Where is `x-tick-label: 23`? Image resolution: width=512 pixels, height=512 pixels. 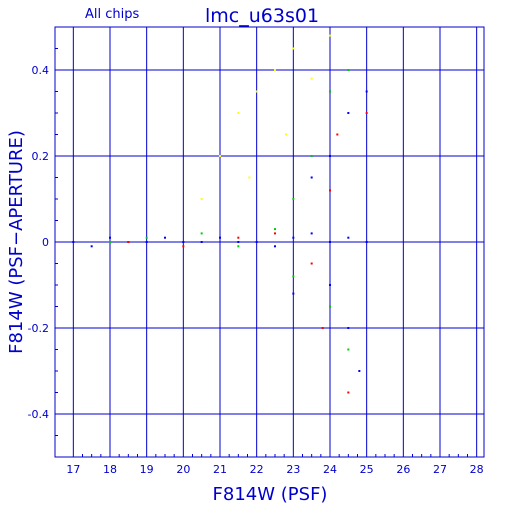
x-tick-label: 23 is located at coordinates (293, 469).